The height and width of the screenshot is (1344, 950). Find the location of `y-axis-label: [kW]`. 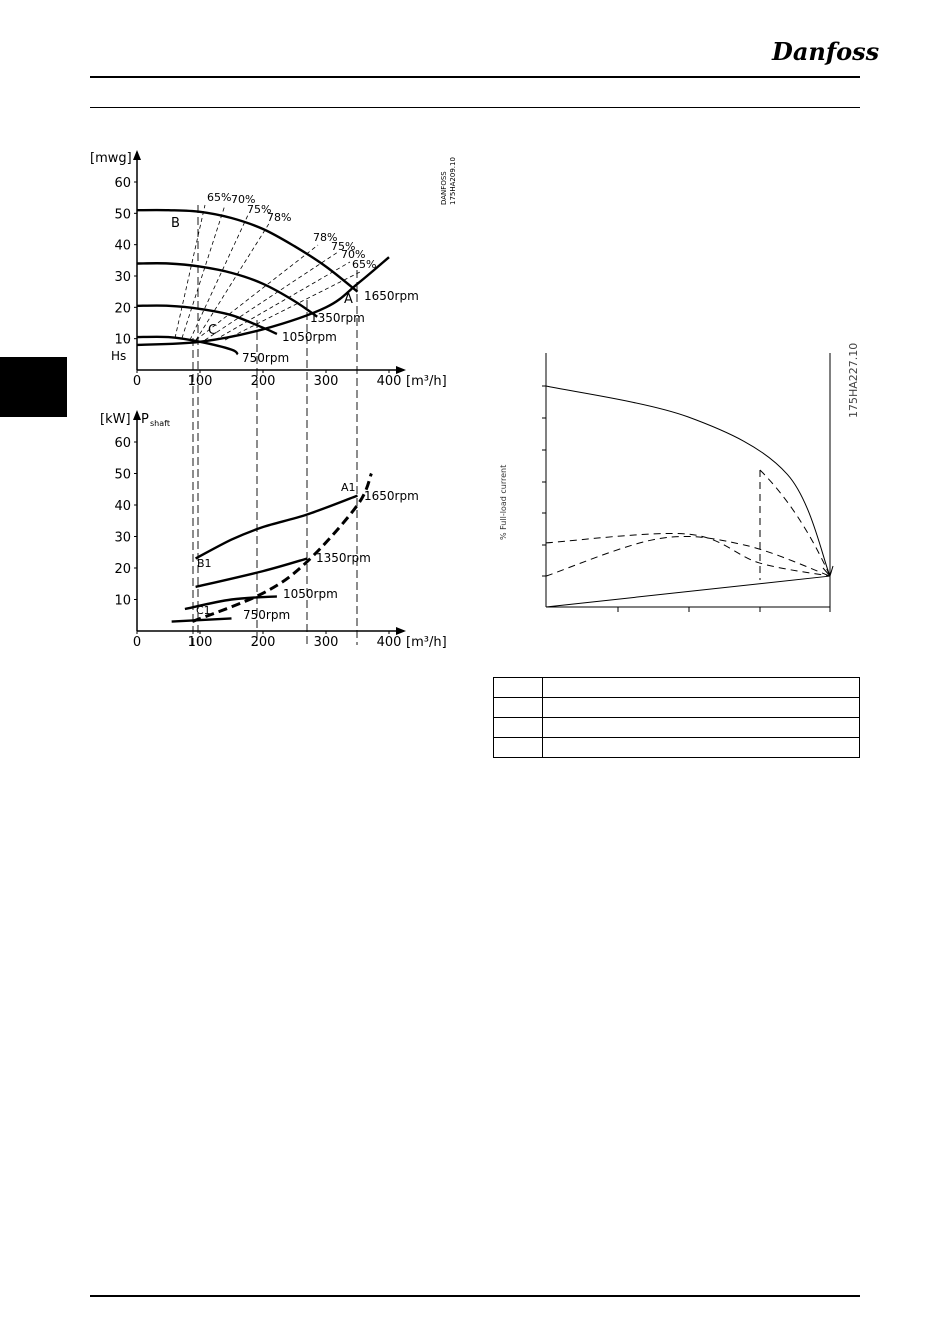

y-axis-label: [kW] is located at coordinates (115, 419).